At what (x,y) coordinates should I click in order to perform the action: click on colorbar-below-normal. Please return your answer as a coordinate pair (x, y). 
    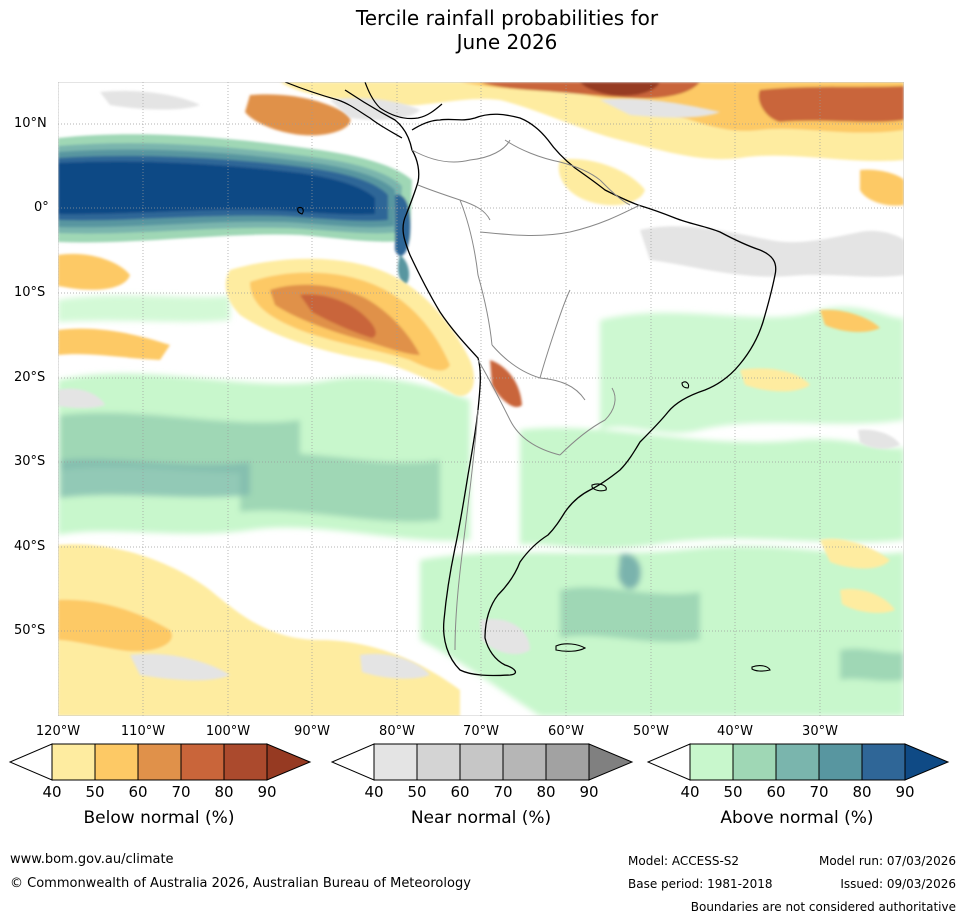
    Looking at the image, I should click on (160, 762).